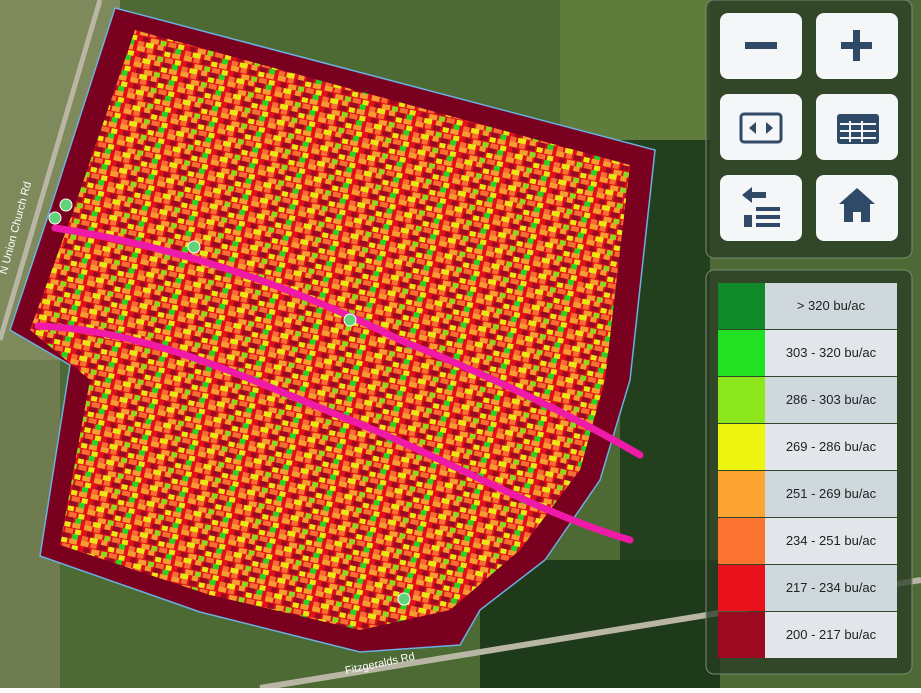  I want to click on fit-button, so click(761, 127).